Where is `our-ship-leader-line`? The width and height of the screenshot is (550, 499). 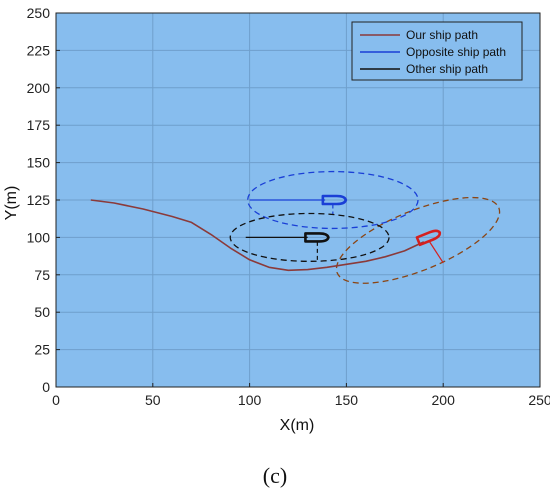 our-ship-leader-line is located at coordinates (436, 252).